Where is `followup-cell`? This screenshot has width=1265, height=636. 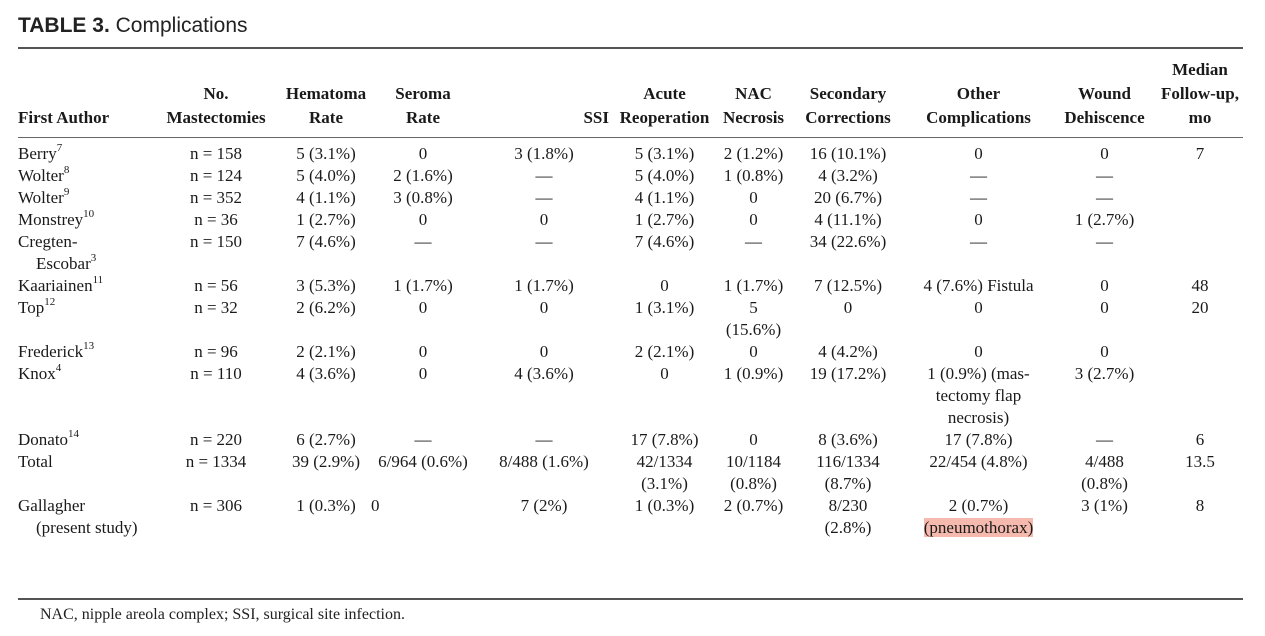
followup-cell is located at coordinates (1200, 176).